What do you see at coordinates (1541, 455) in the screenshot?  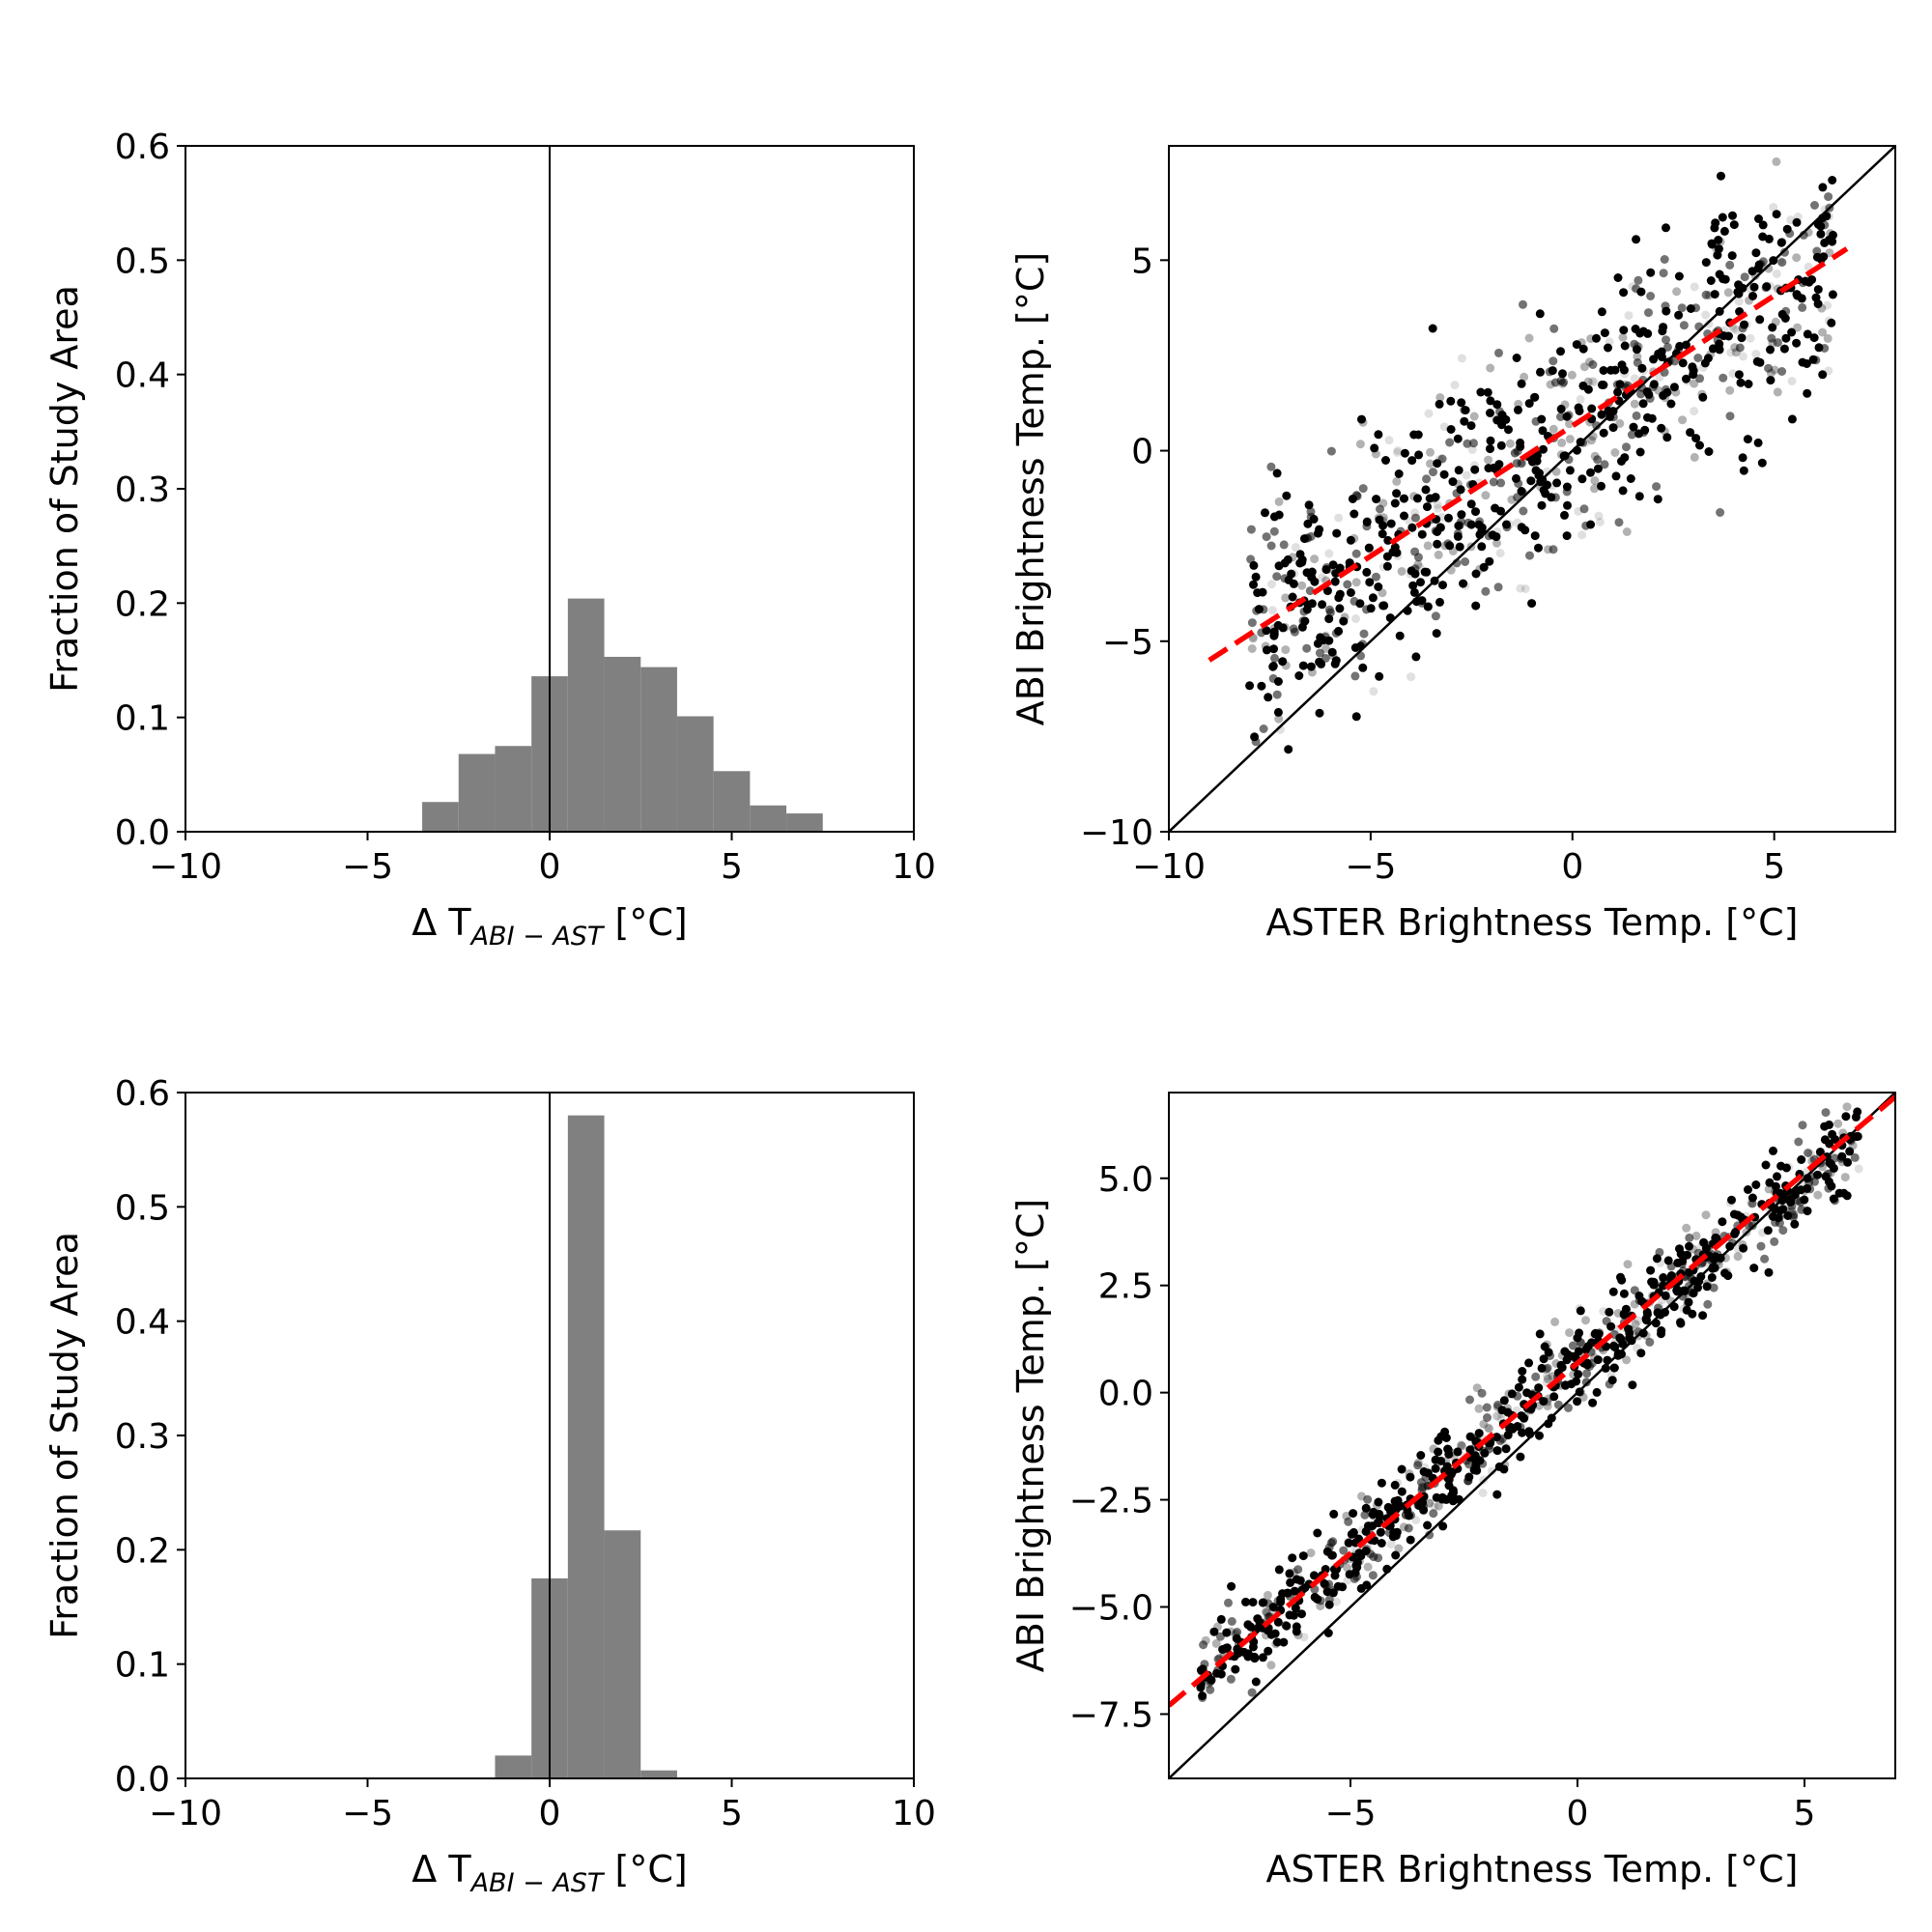 I see `chart-2-points` at bounding box center [1541, 455].